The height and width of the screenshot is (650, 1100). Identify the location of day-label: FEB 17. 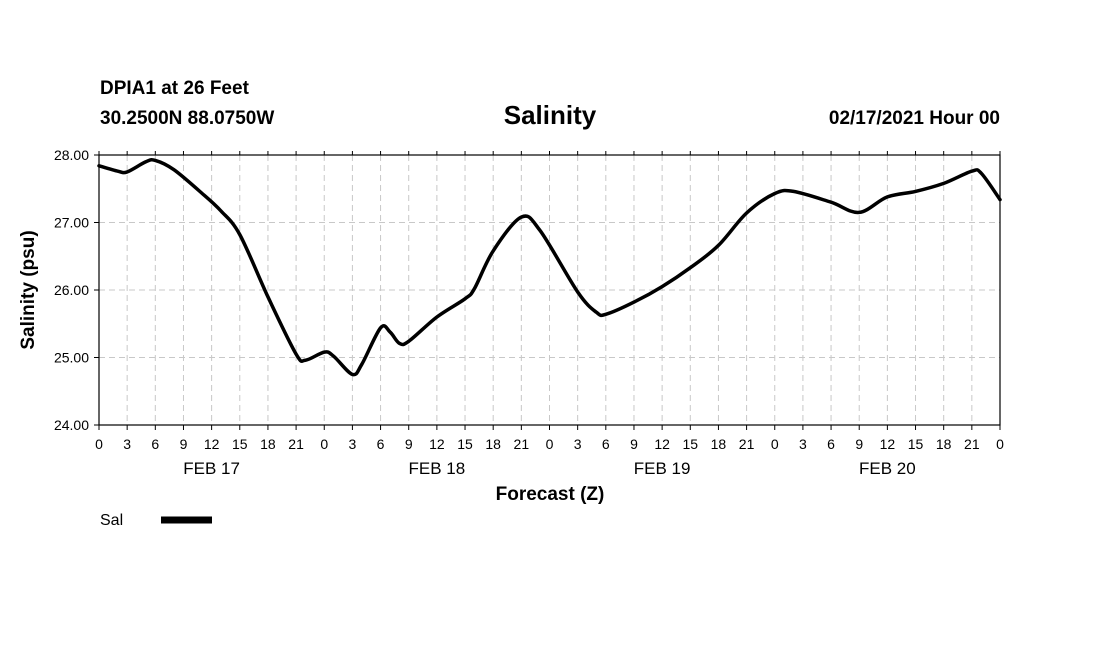
(211, 468).